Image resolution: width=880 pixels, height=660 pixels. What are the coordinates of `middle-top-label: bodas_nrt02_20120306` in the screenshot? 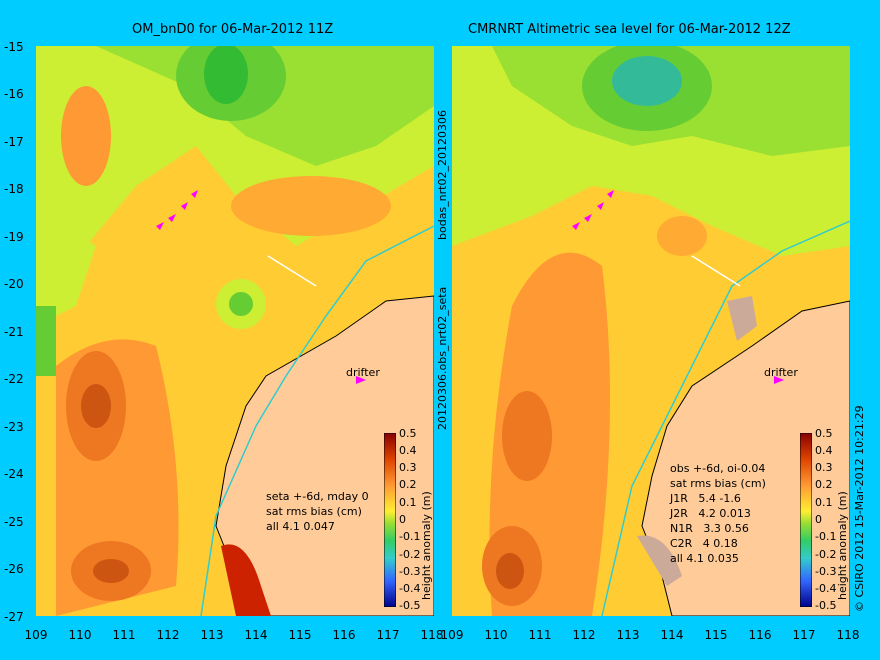 It's located at (442, 175).